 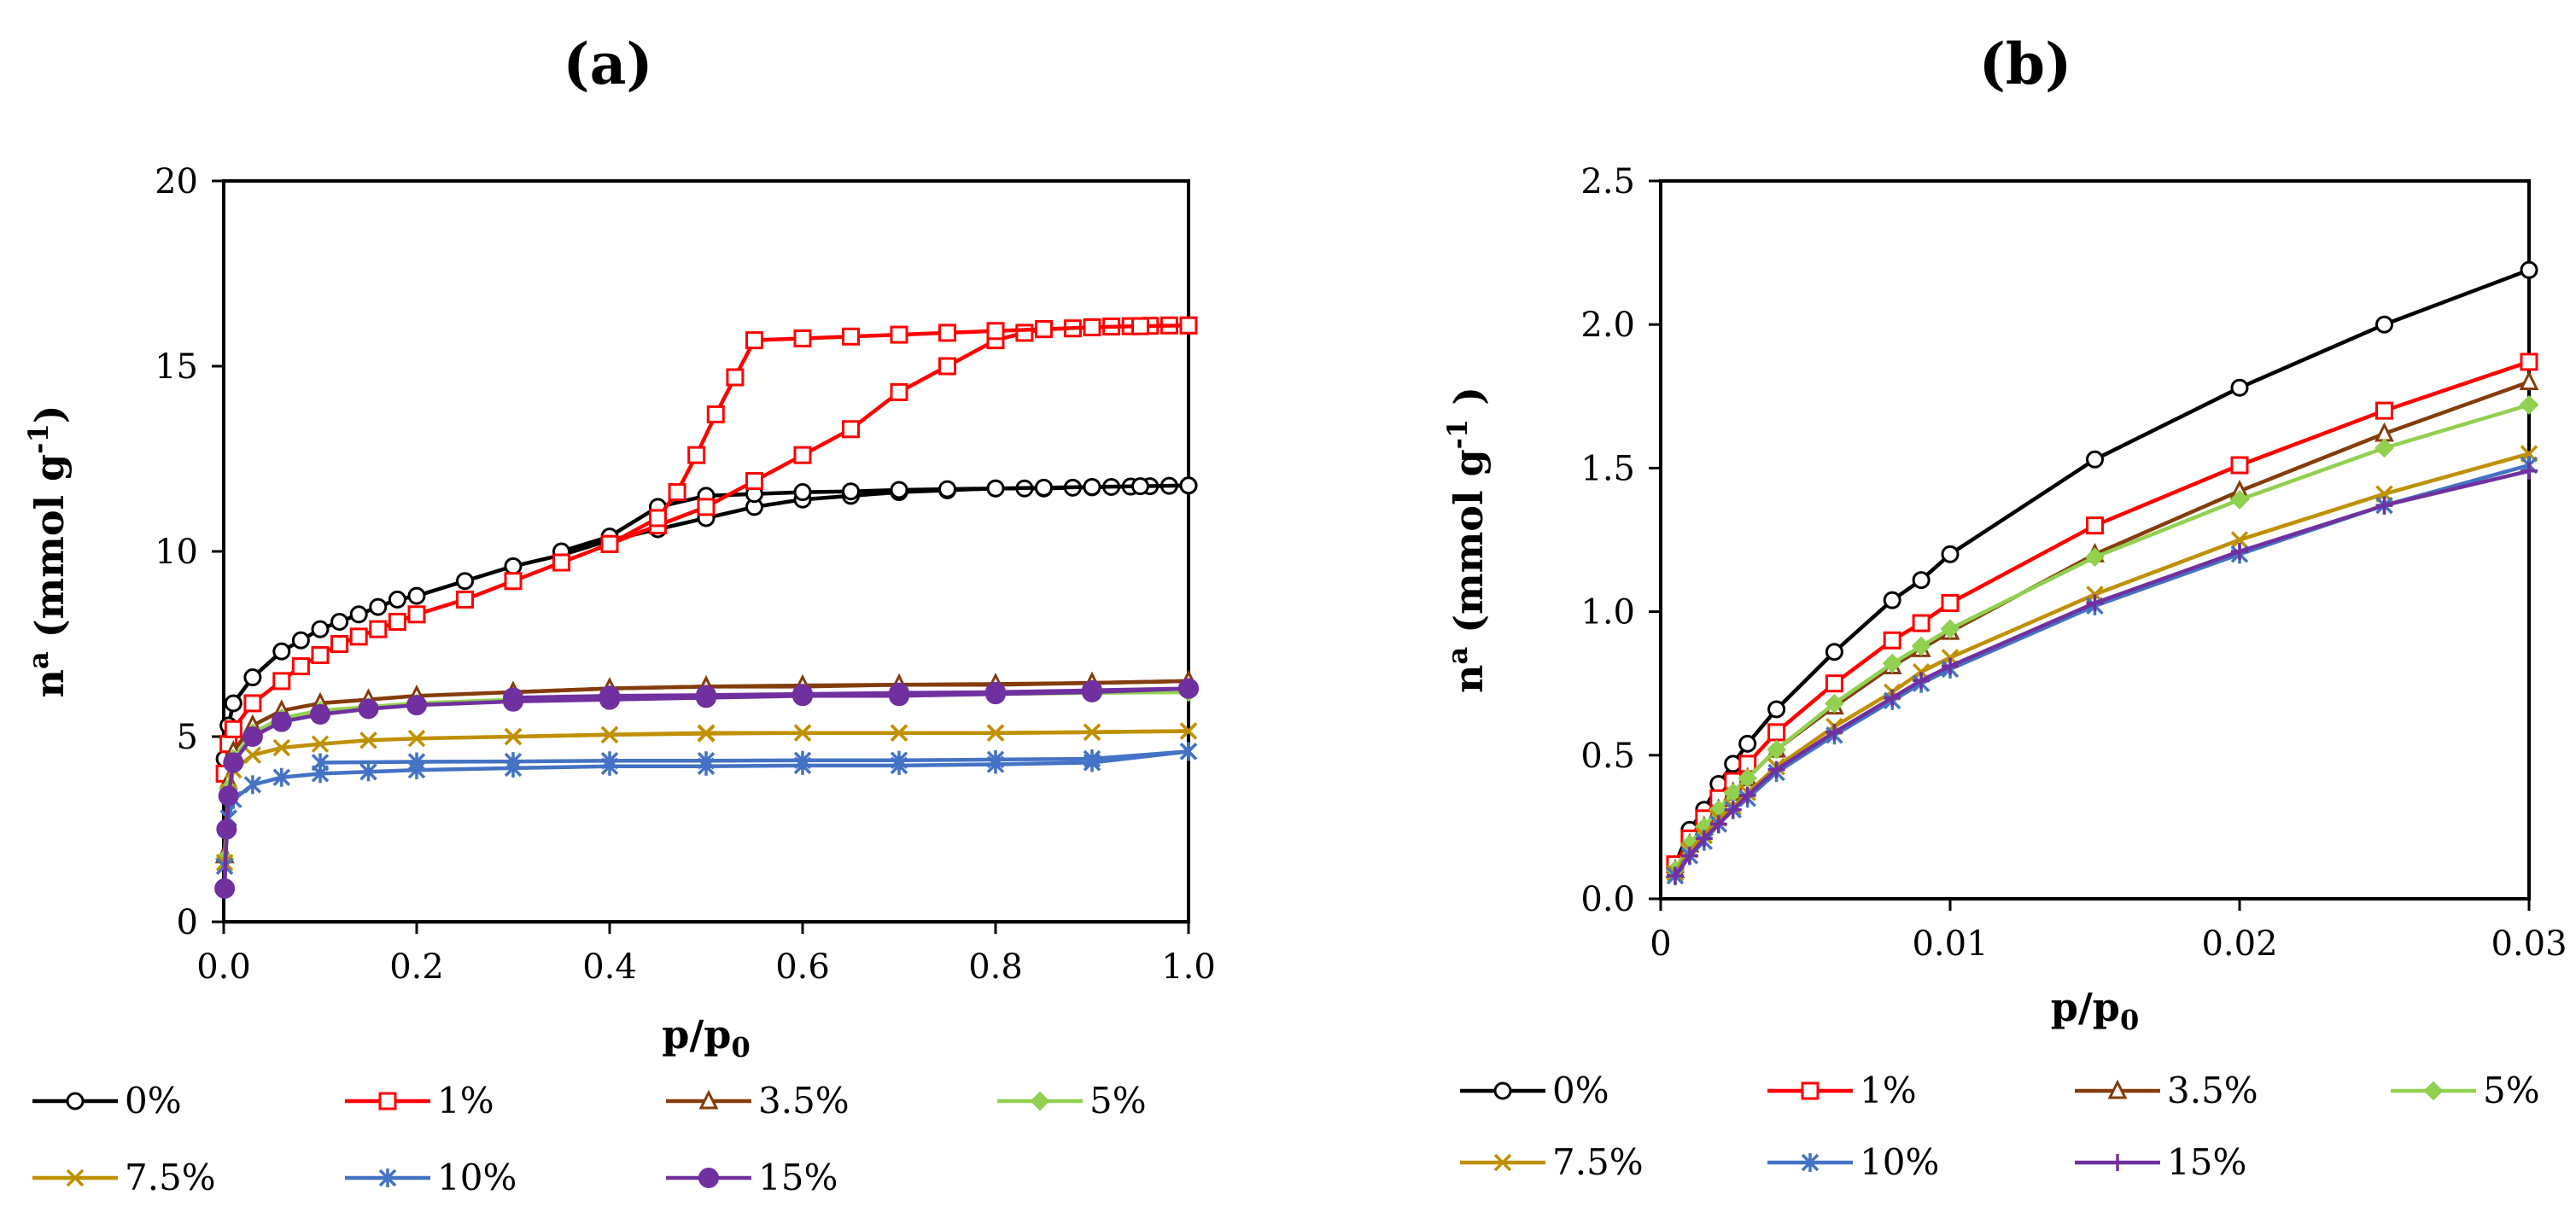 I want to click on series-7-5pct, so click(x=706, y=797).